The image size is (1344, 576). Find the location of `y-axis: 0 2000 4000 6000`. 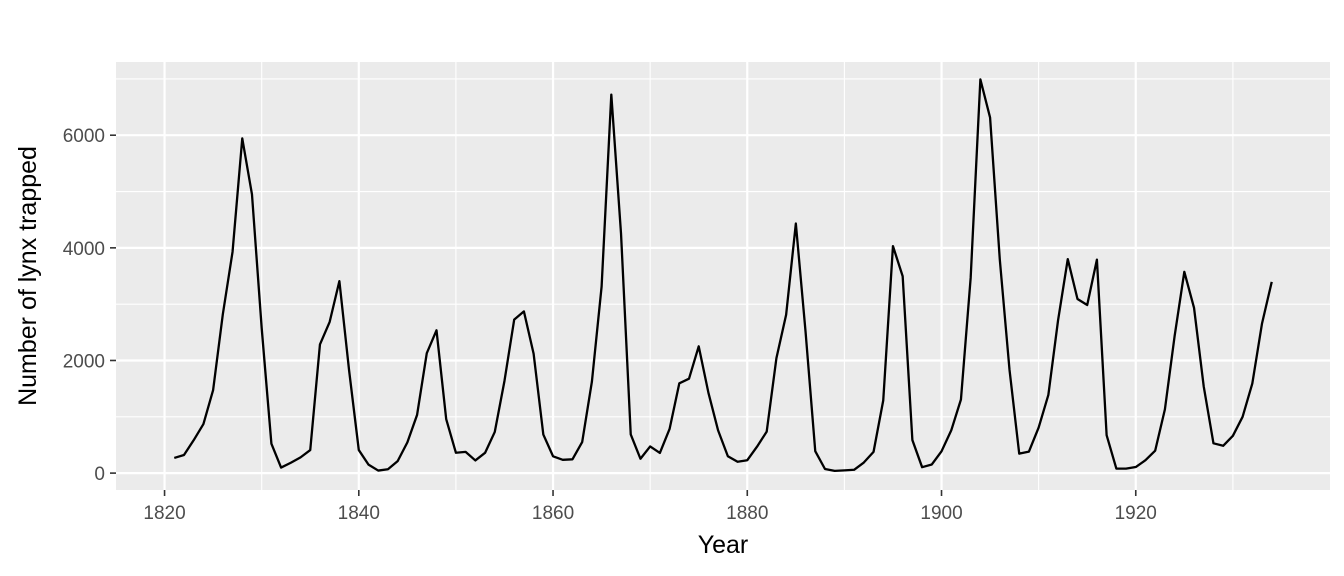

y-axis: 0 2000 4000 6000 is located at coordinates (89, 305).